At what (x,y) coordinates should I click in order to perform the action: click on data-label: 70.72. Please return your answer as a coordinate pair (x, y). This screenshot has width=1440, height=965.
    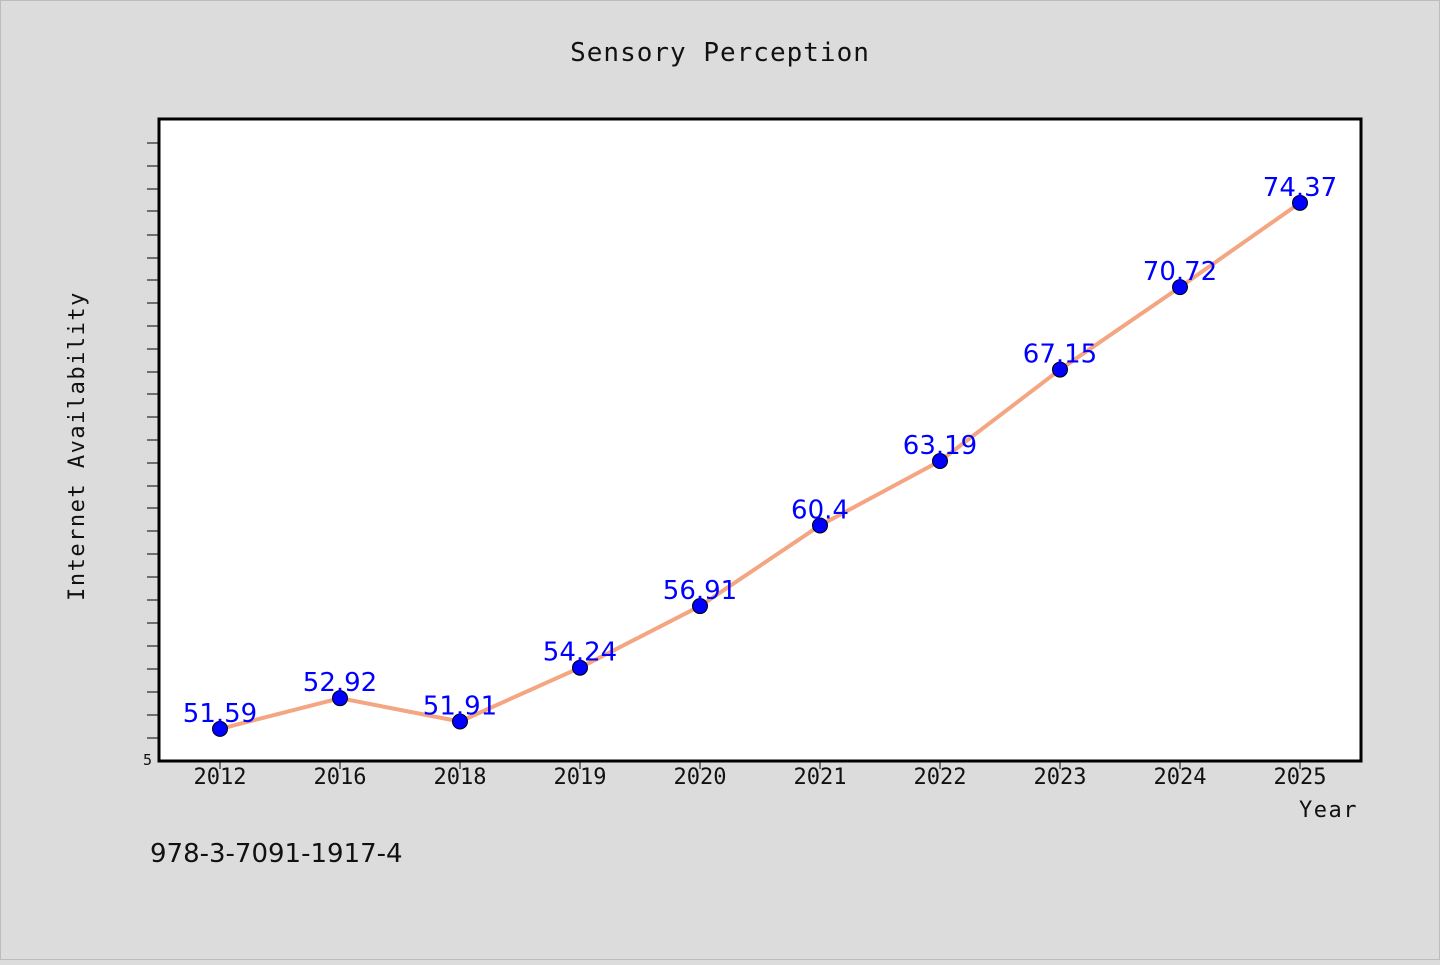
    Looking at the image, I should click on (1180, 272).